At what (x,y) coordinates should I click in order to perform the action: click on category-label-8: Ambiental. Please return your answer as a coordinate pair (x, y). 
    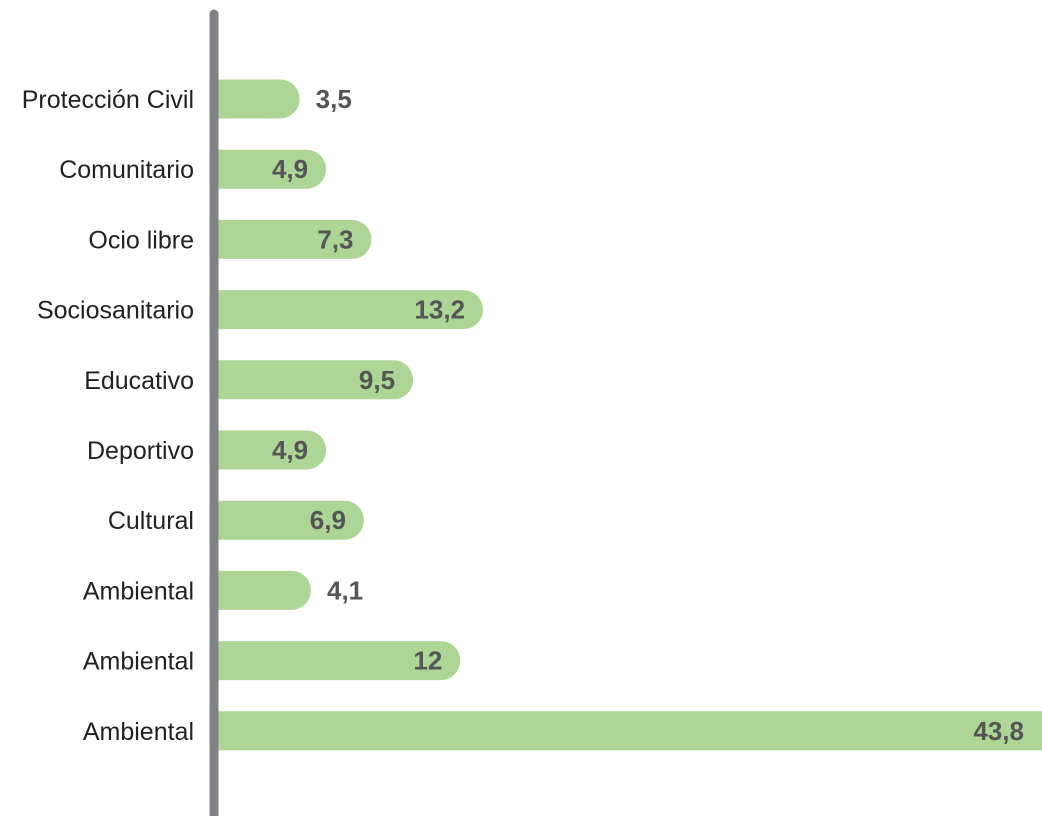
    Looking at the image, I should click on (138, 662).